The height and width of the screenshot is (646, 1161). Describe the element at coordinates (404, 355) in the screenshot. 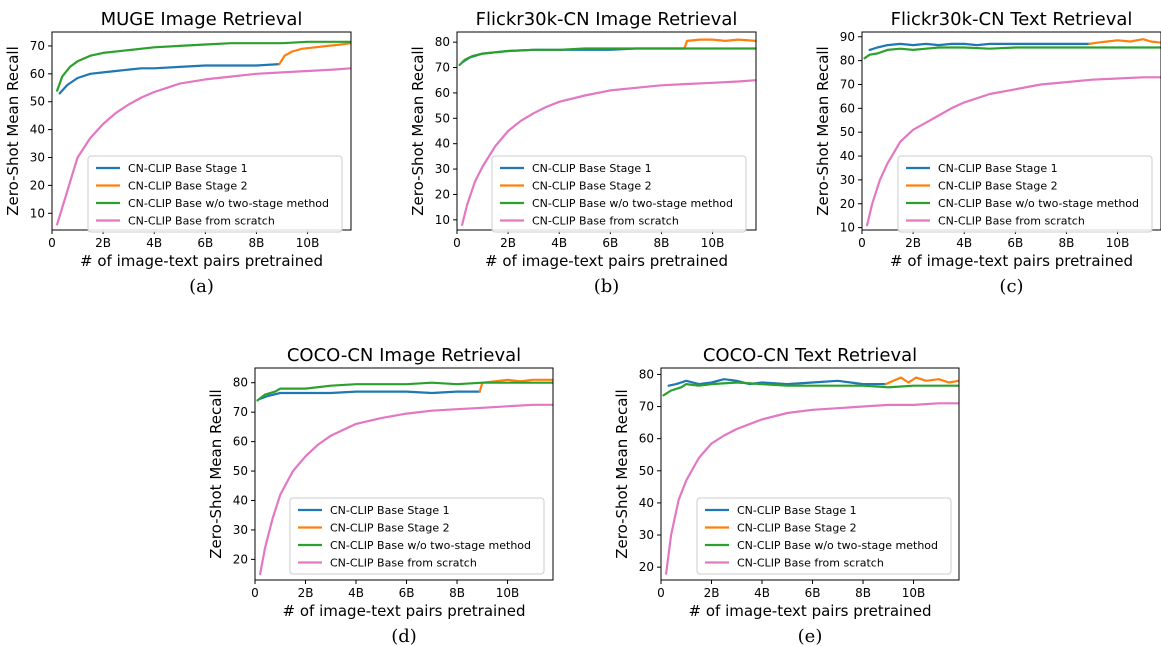

I see `chart-title: COCO-CN Image Retrieval` at that location.